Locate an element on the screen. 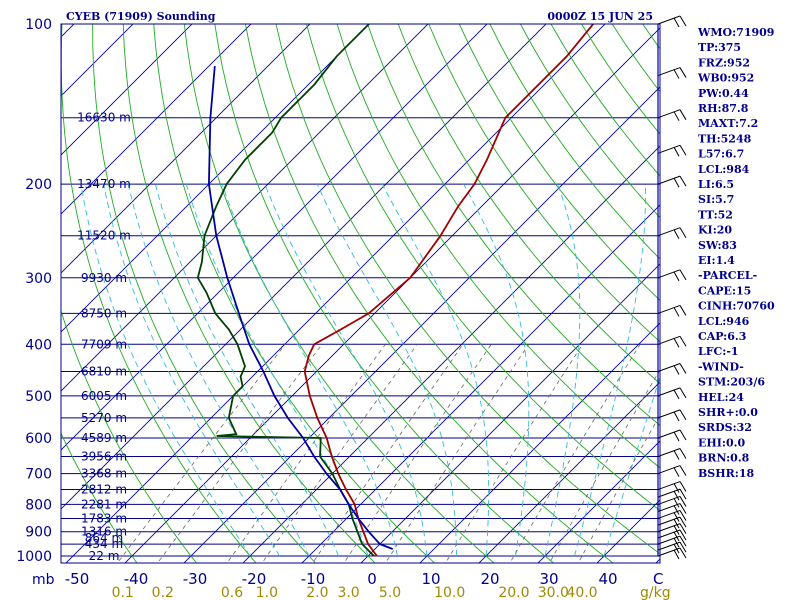 The image size is (800, 600). temperature-tick-label: -30 is located at coordinates (195, 579).